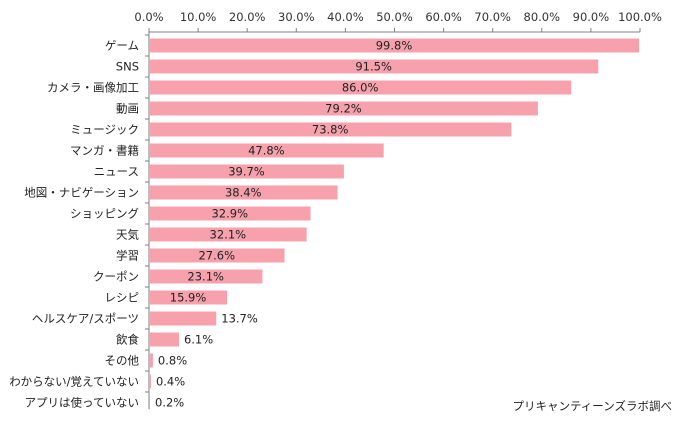  Describe the element at coordinates (169, 403) in the screenshot. I see `value-label: 0.2%` at that location.